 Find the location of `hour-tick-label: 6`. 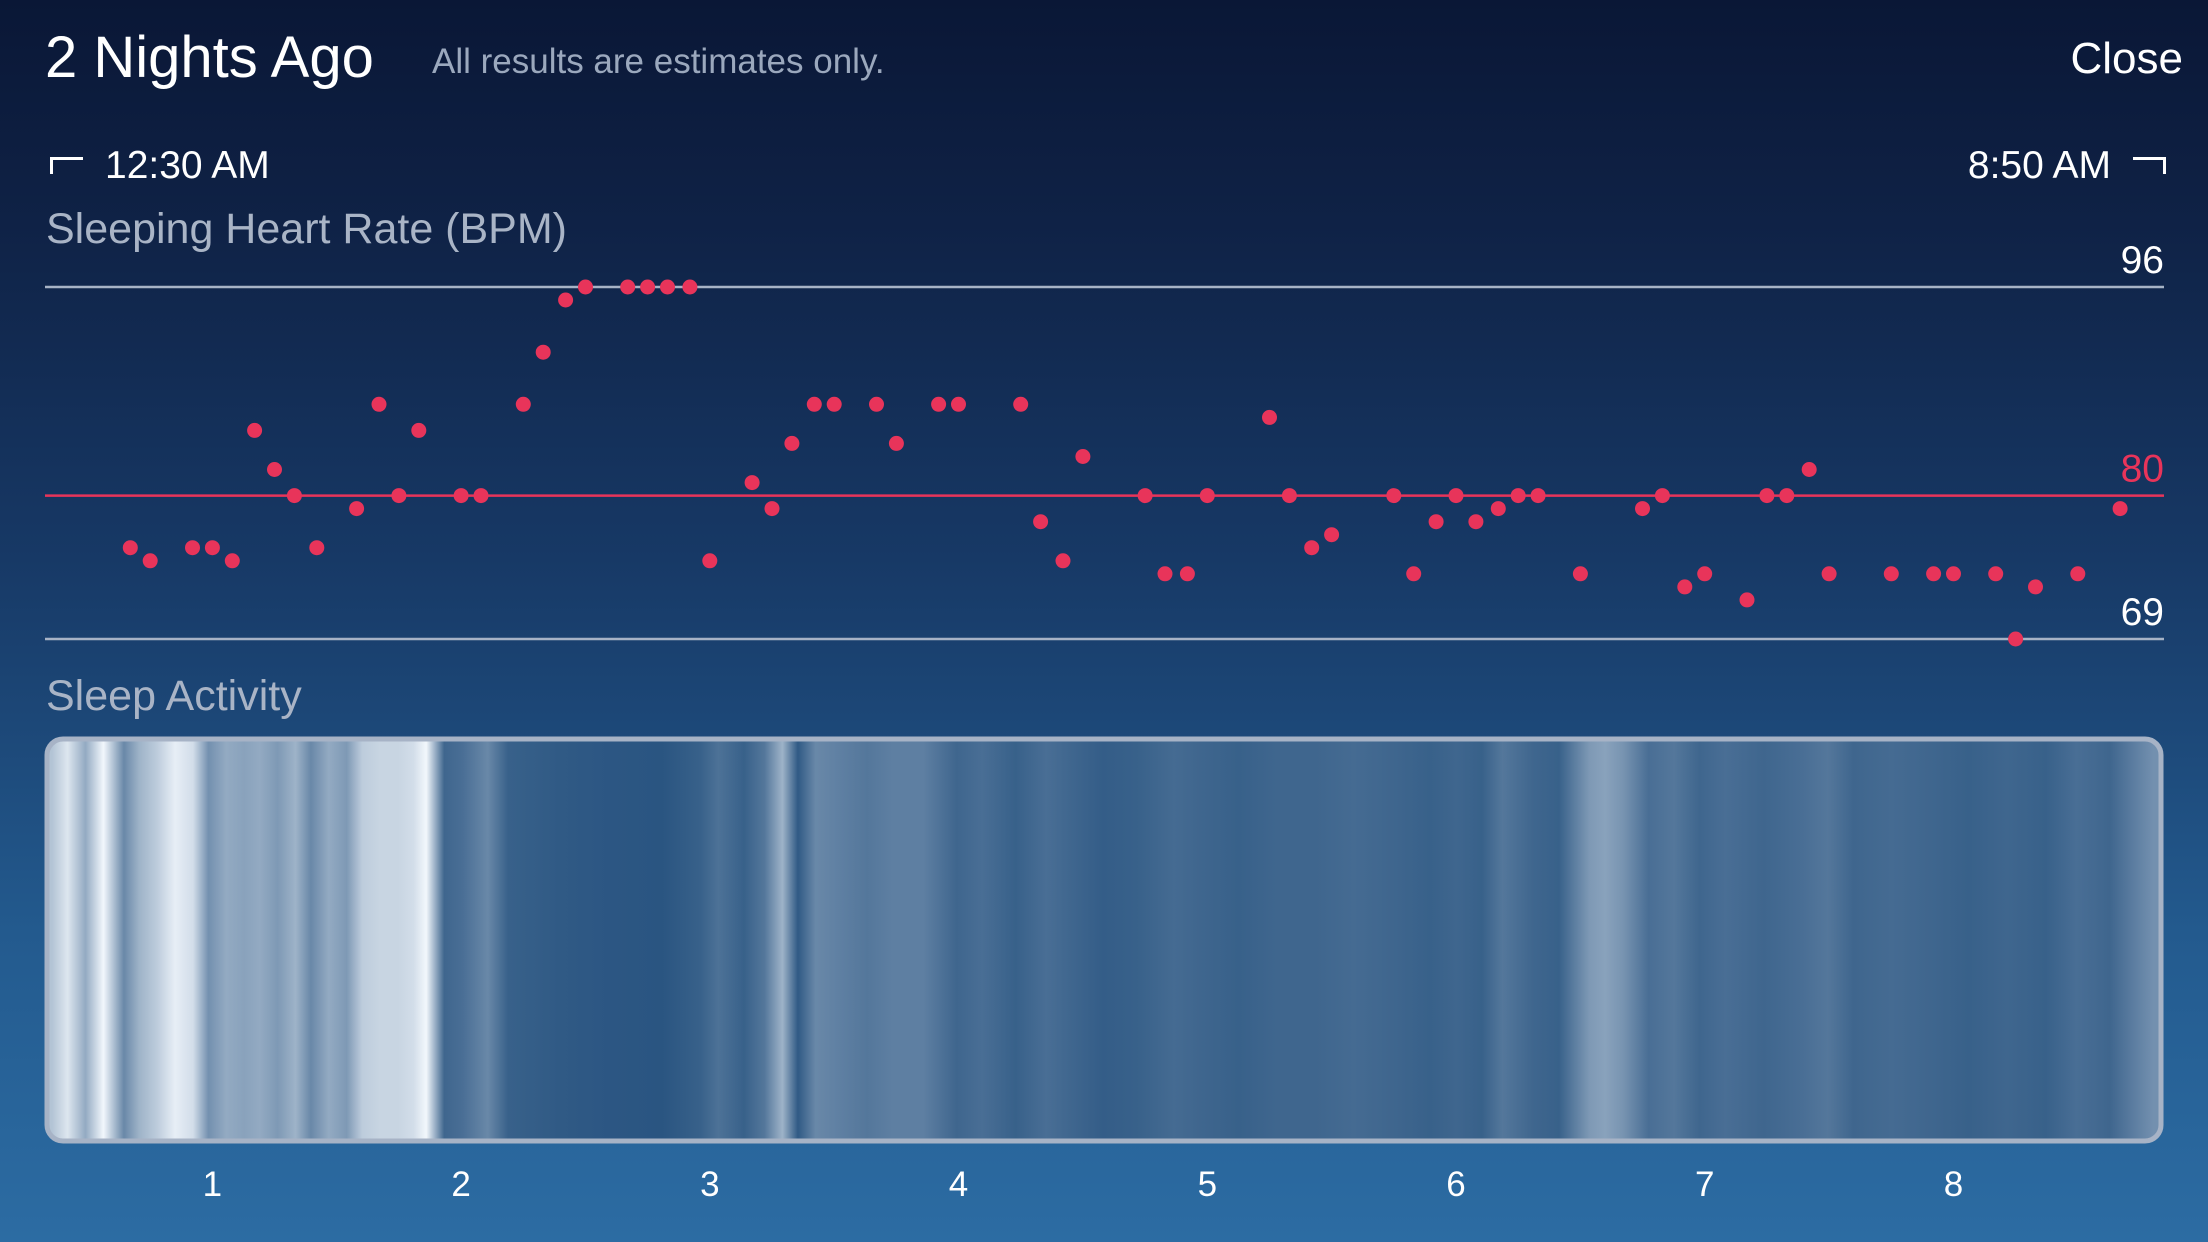

hour-tick-label: 6 is located at coordinates (1455, 1184).